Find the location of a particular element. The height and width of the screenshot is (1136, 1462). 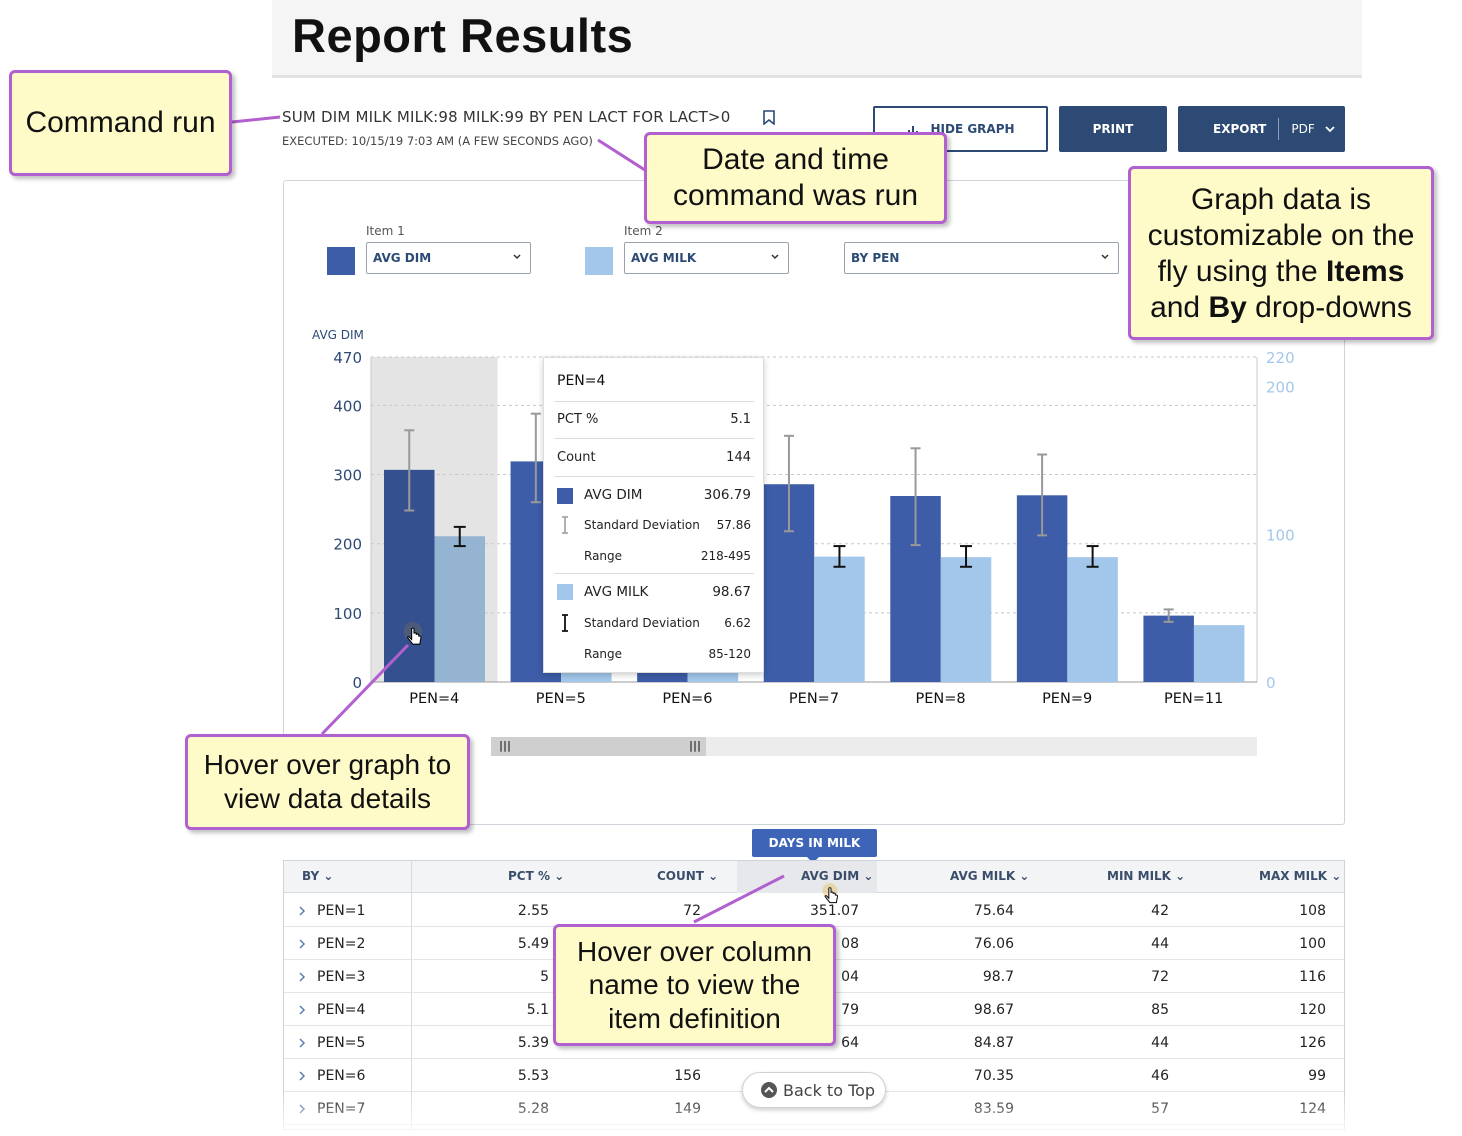

th-avgmilk-label: AVG MILK is located at coordinates (983, 876).